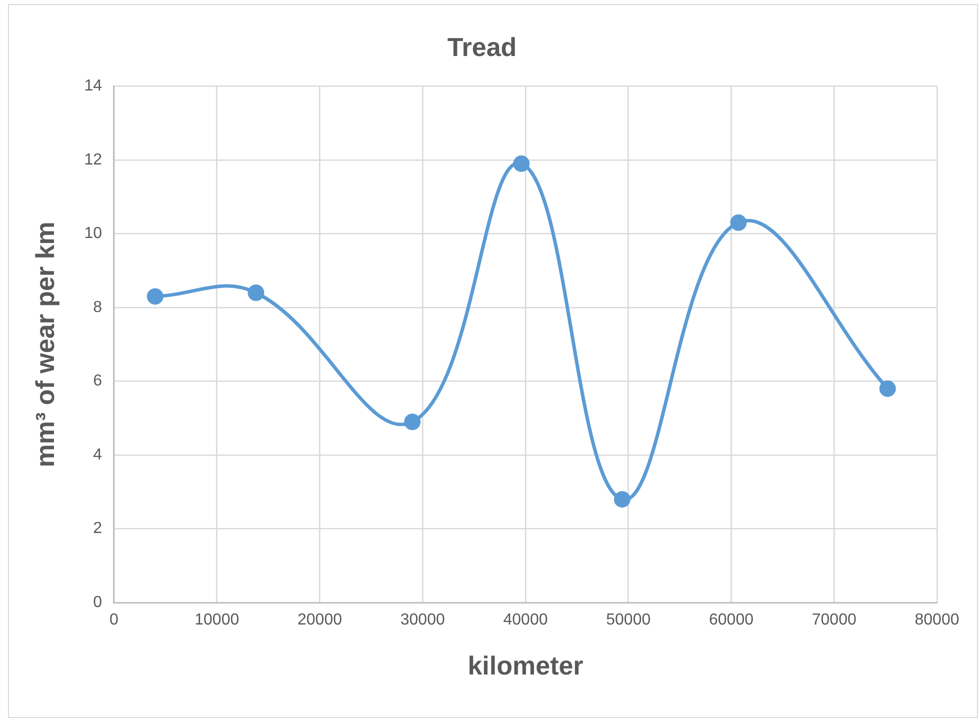  What do you see at coordinates (97, 381) in the screenshot?
I see `y-tick-label: 6` at bounding box center [97, 381].